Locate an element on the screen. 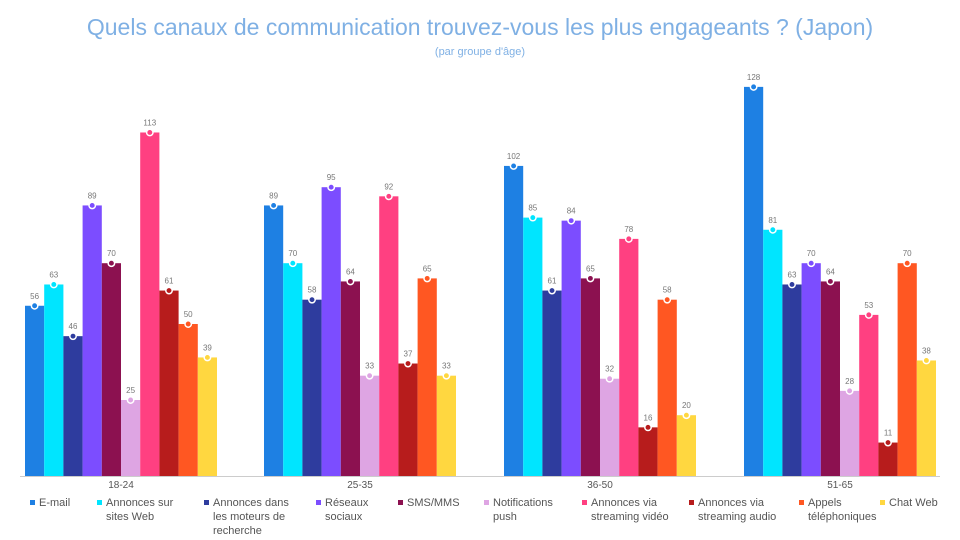  data-label: 113 is located at coordinates (149, 122).